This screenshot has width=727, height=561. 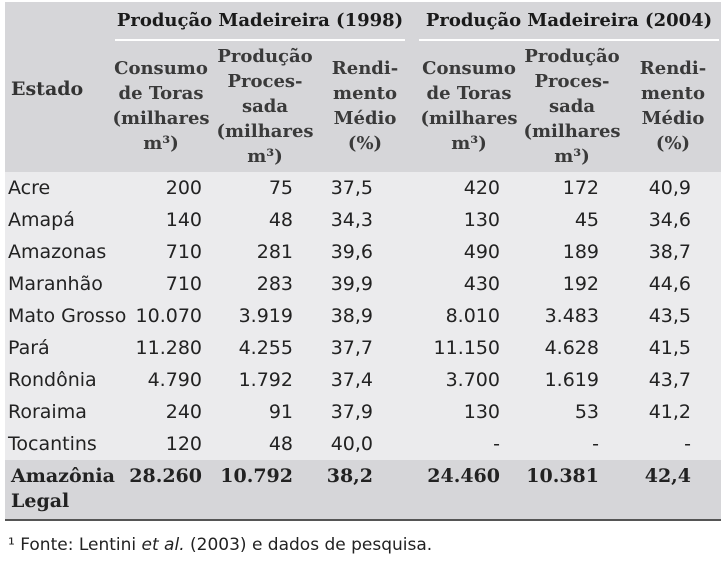 What do you see at coordinates (562, 476) in the screenshot?
I see `total-producao-2004: 10.381` at bounding box center [562, 476].